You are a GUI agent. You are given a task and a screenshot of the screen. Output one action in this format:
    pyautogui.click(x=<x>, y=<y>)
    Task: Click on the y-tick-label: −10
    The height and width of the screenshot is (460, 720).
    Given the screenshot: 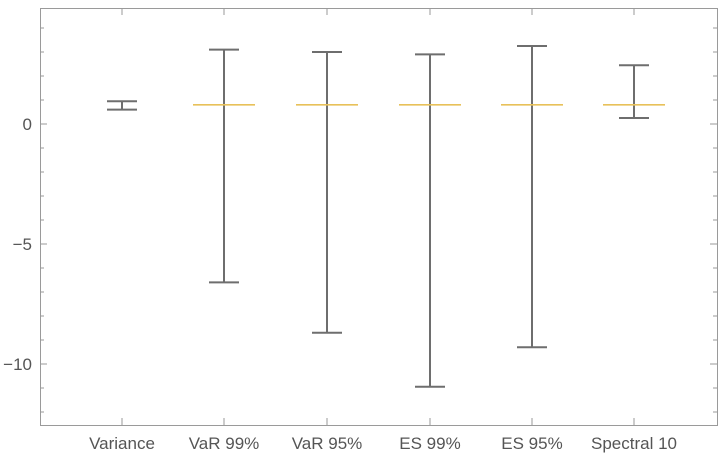 What is the action you would take?
    pyautogui.click(x=17, y=364)
    